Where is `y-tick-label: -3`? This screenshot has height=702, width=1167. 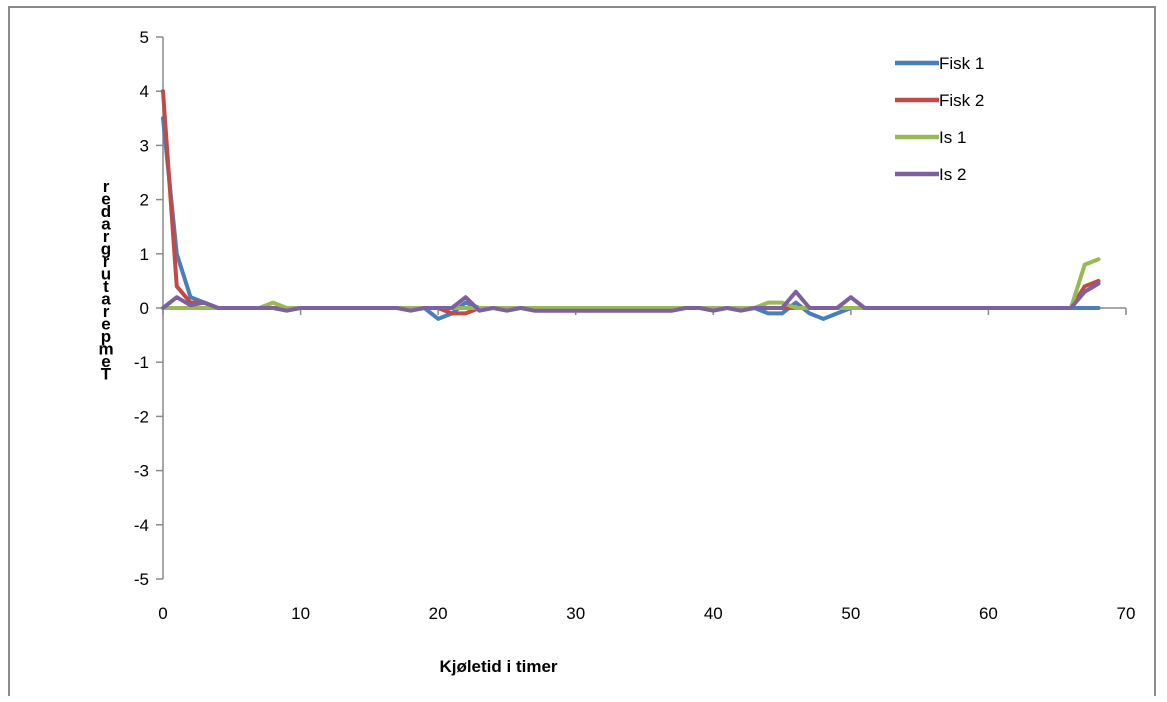
y-tick-label: -3 is located at coordinates (141, 471).